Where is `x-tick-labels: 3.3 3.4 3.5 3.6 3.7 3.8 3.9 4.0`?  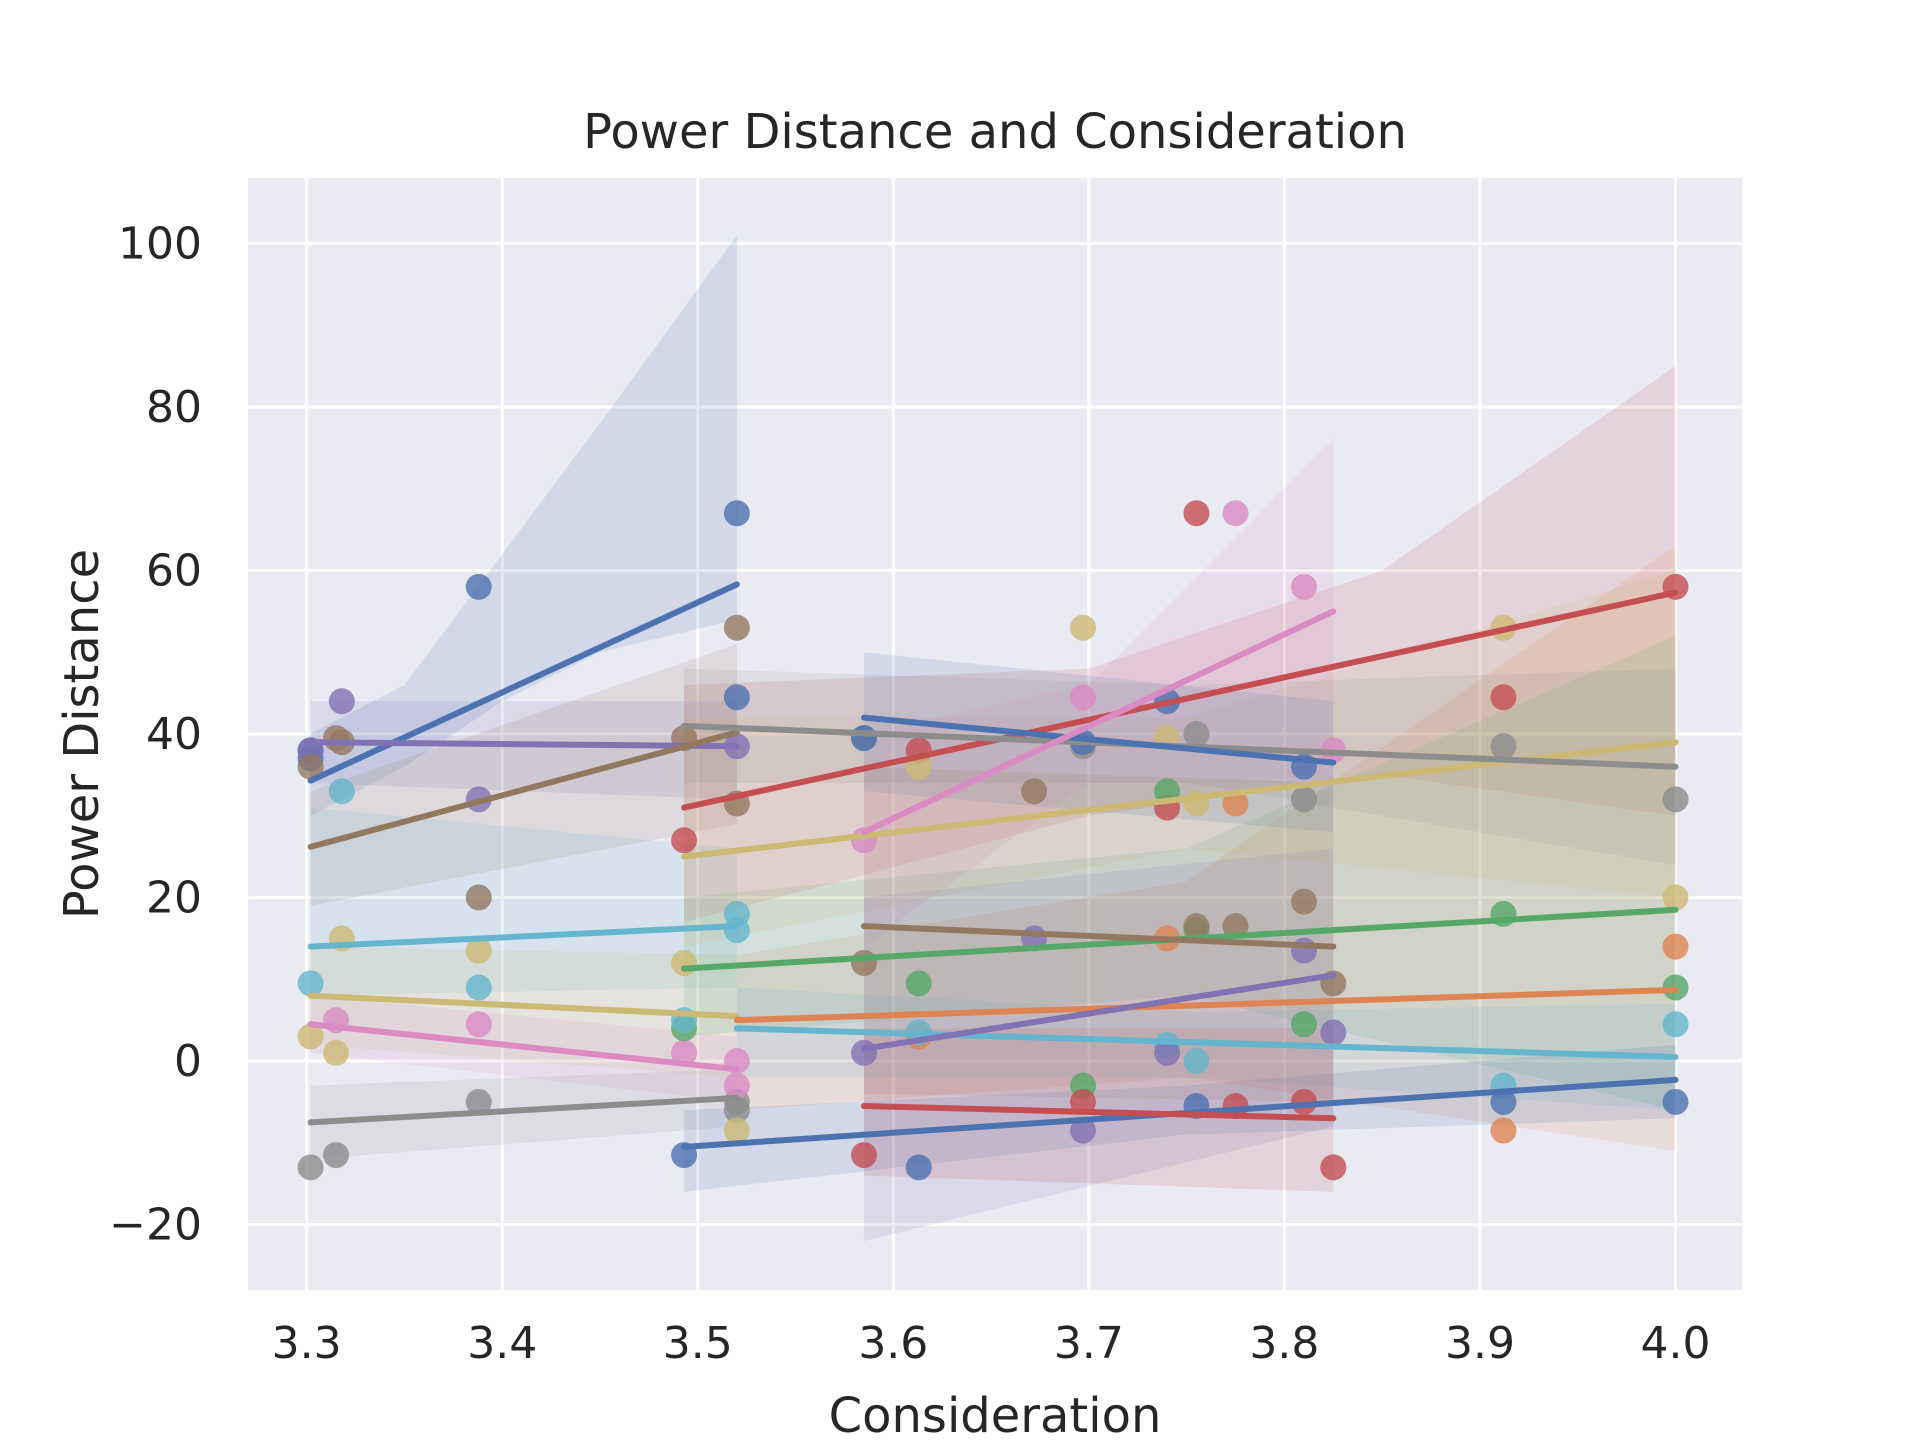
x-tick-labels: 3.3 3.4 3.5 3.6 3.7 3.8 3.9 4.0 is located at coordinates (991, 1343).